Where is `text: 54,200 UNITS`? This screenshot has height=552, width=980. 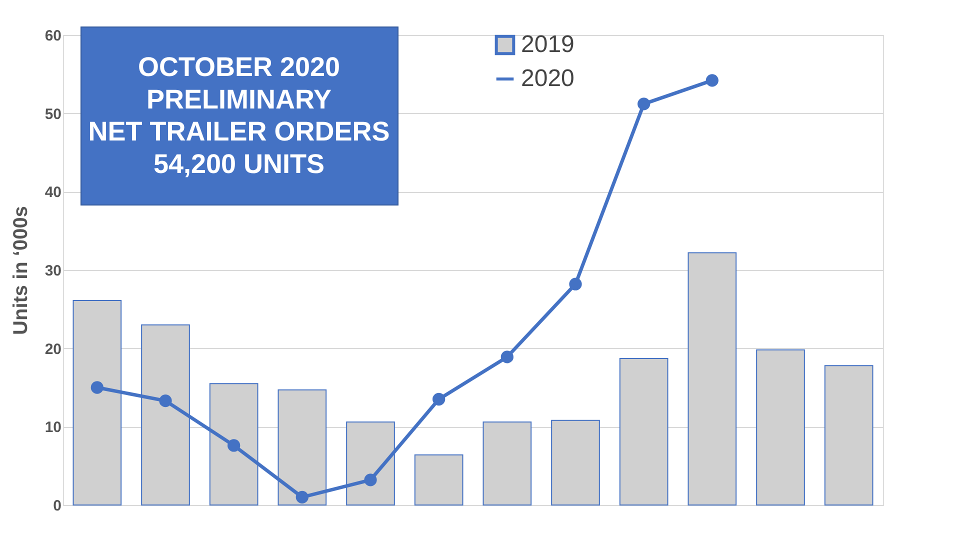
text: 54,200 UNITS is located at coordinates (239, 163).